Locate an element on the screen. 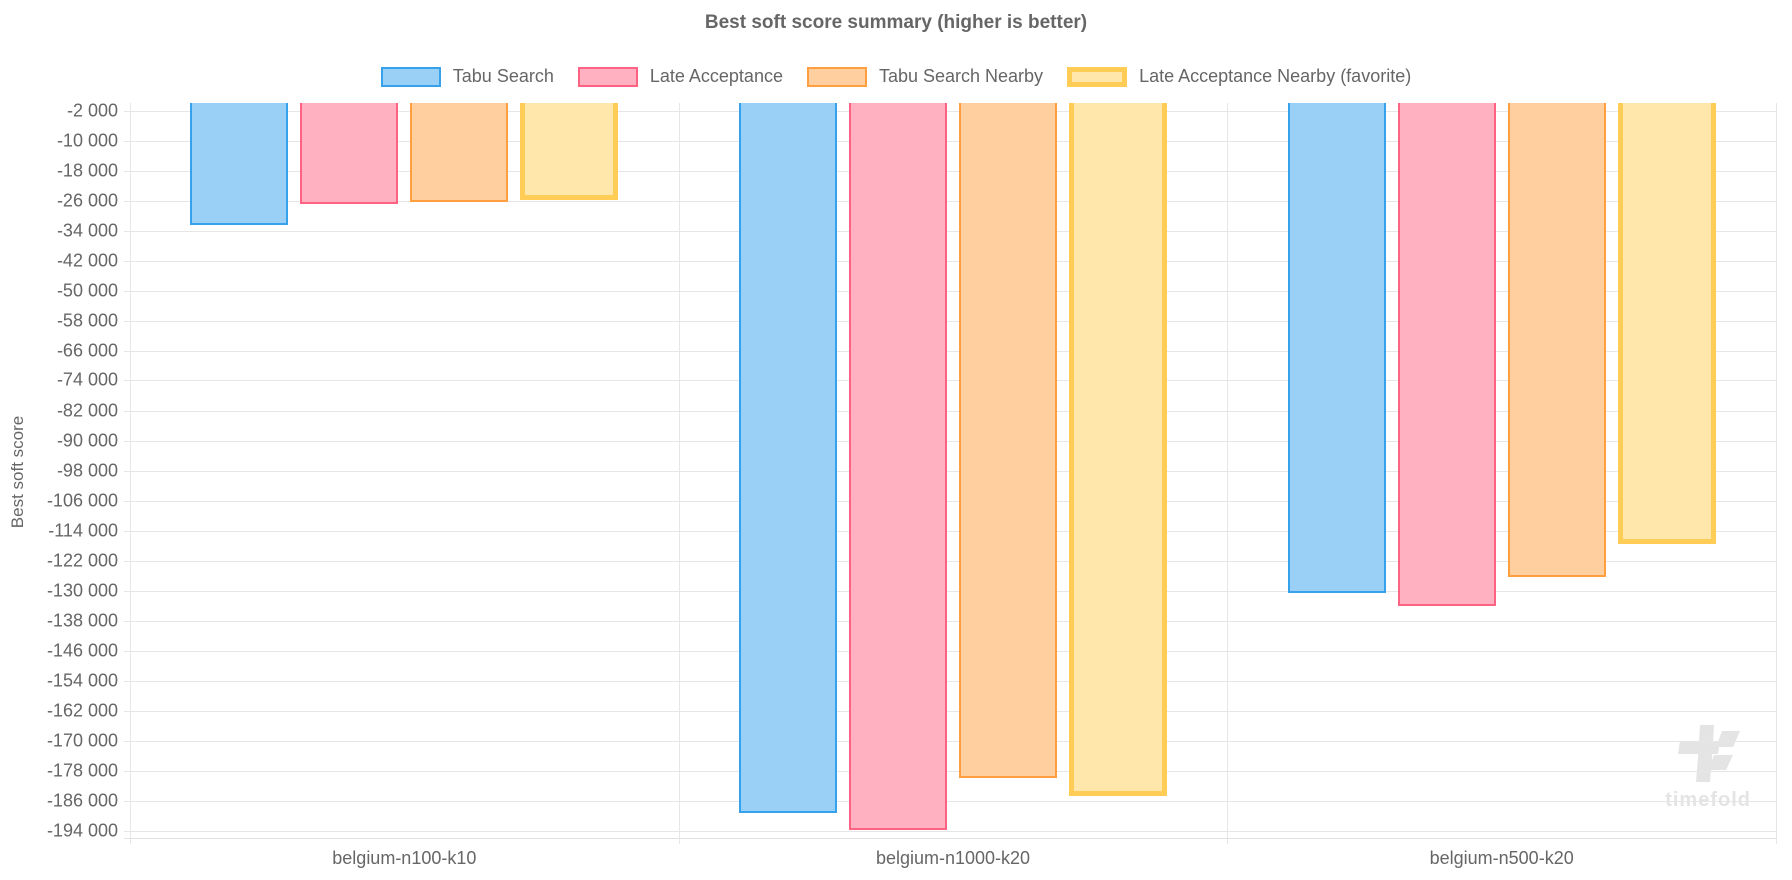  y-axis-line is located at coordinates (130, 473).